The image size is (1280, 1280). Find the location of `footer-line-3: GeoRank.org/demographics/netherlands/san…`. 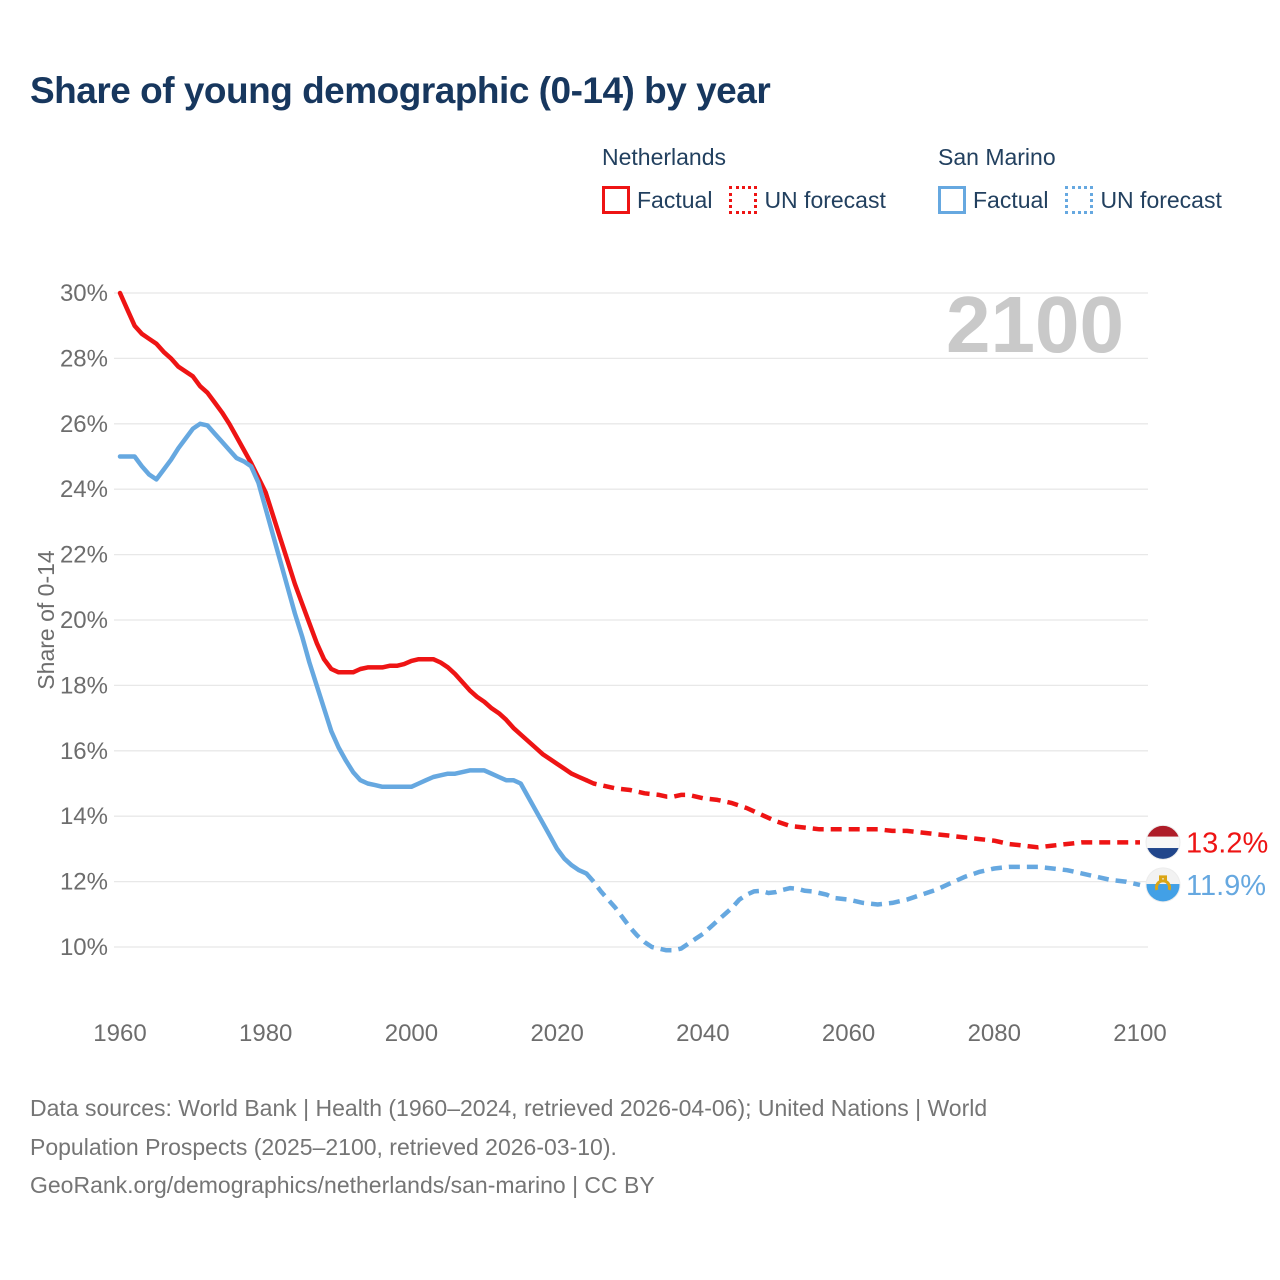

footer-line-3: GeoRank.org/demographics/netherlands/san… is located at coordinates (342, 1185).